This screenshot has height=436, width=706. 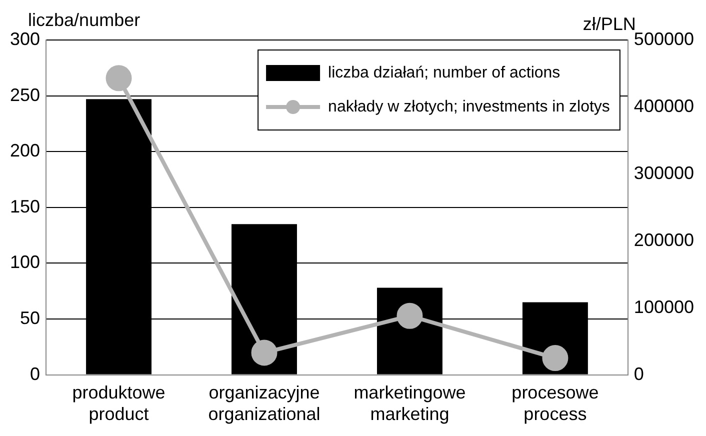 I want to click on x-tick-label: produktowe product, so click(x=119, y=403).